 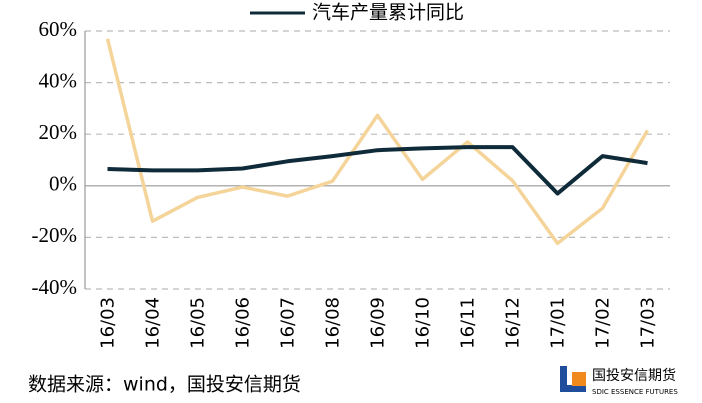 What do you see at coordinates (378, 323) in the screenshot?
I see `x-tick-label: 16/09` at bounding box center [378, 323].